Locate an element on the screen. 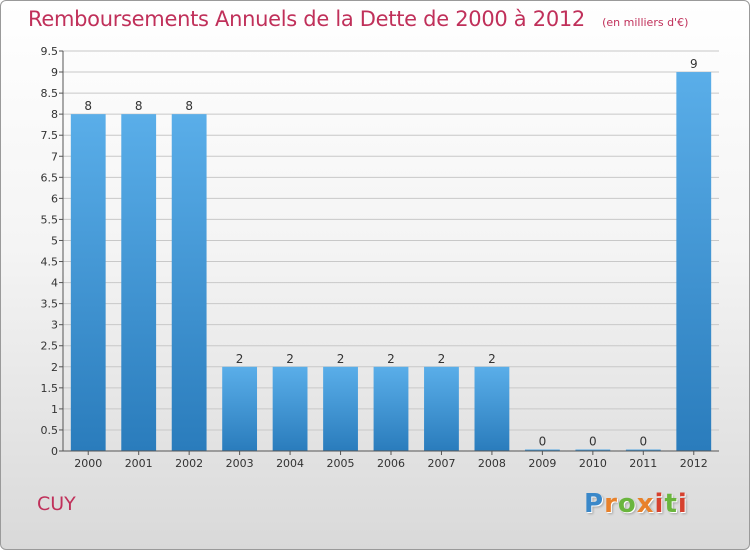  bar-2010 is located at coordinates (593, 450).